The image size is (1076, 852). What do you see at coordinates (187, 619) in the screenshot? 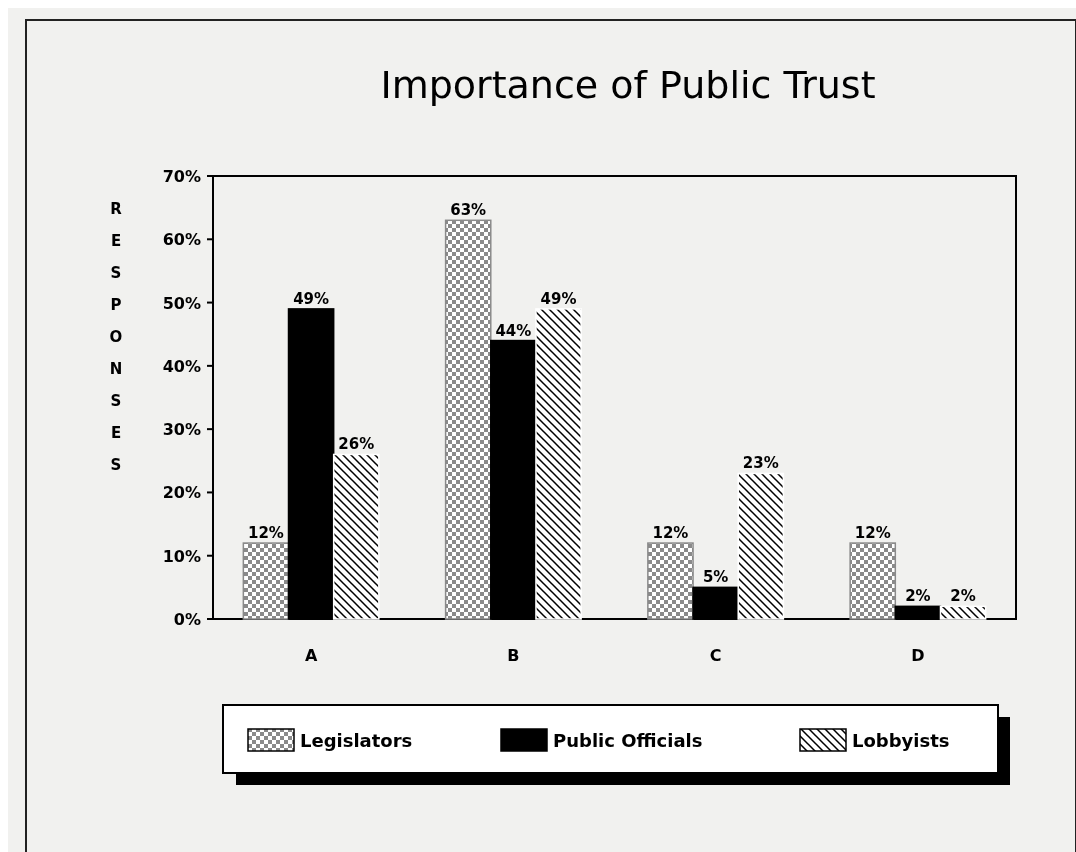
I see `y-tick-label: 0%` at bounding box center [187, 619].